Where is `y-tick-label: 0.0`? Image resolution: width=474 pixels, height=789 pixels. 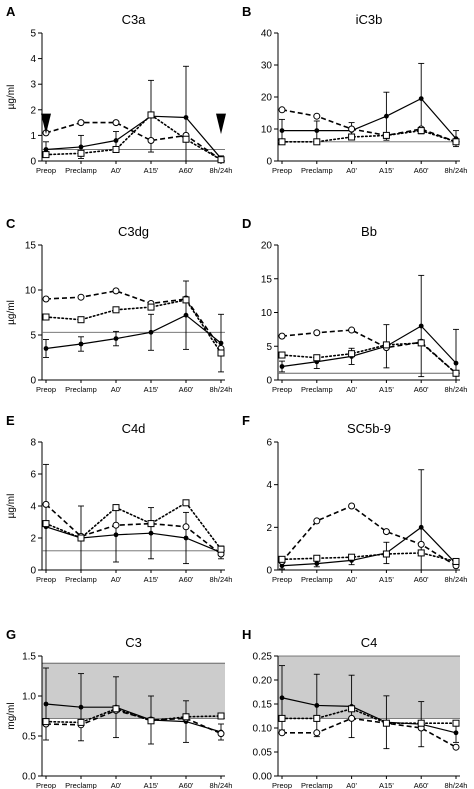
y-tick-label: 0.0 is located at coordinates (29, 777).